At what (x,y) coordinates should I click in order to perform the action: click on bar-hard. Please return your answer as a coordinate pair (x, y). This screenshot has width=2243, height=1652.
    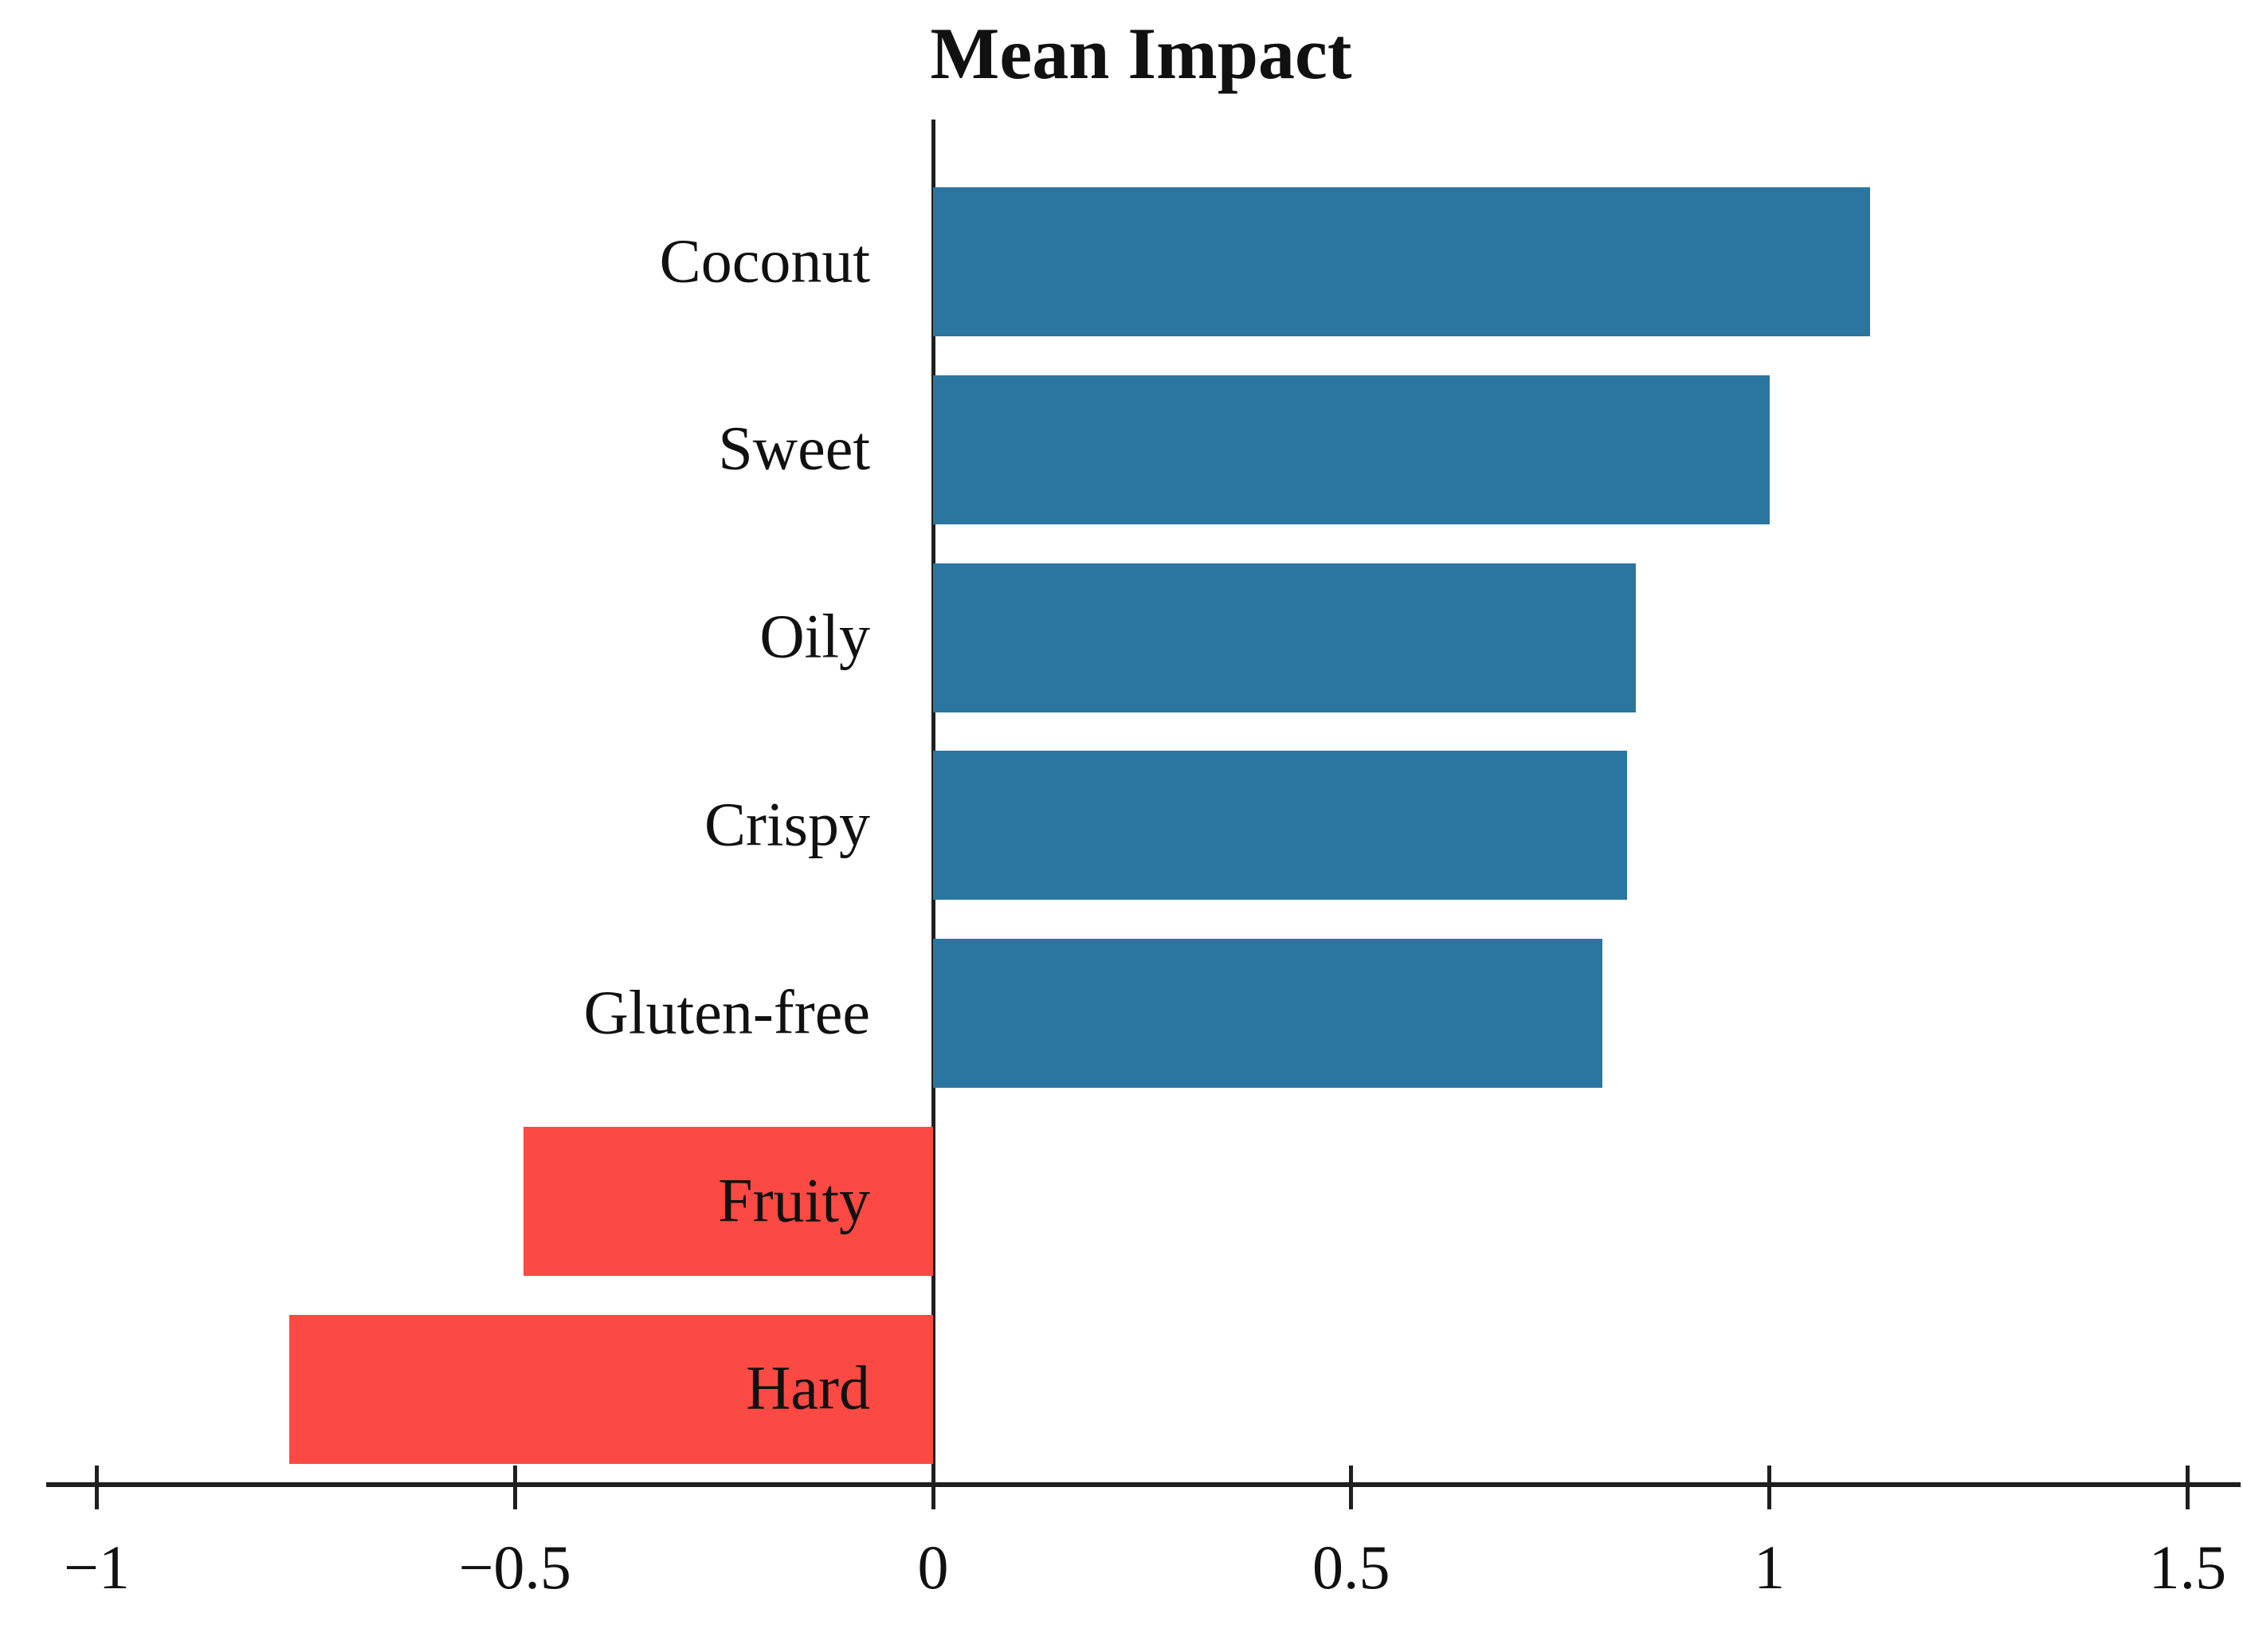
    Looking at the image, I should click on (610, 1389).